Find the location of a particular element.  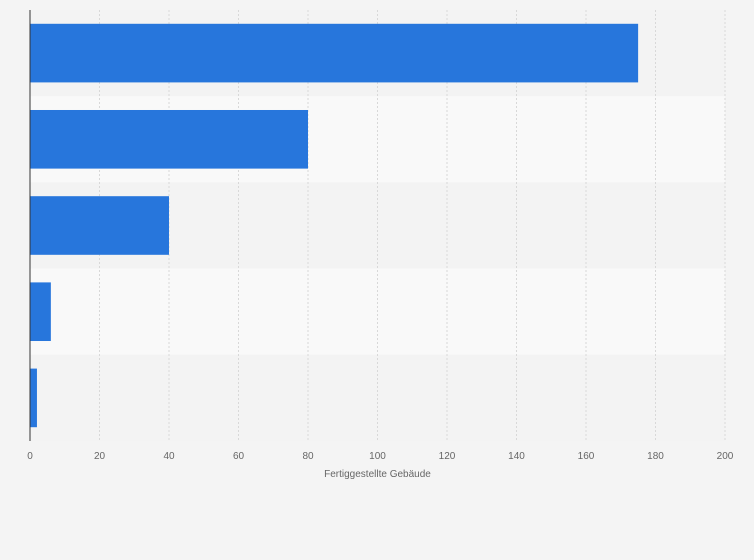

x-axis-title: Fertiggestellte Gebäude is located at coordinates (377, 474).